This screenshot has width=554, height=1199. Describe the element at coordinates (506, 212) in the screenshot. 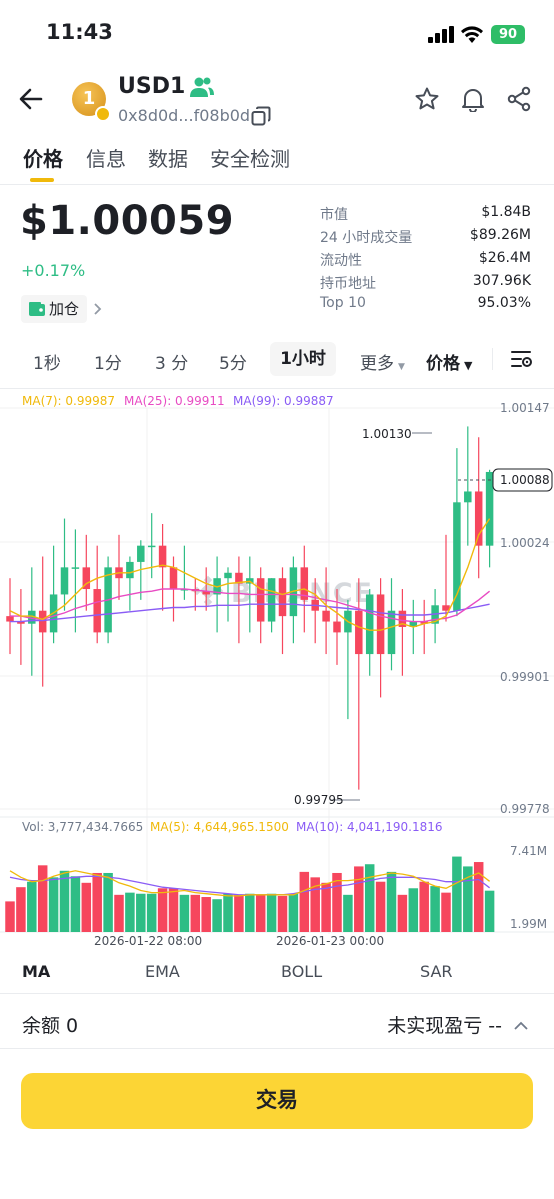

I see `stat-value: $1.84B` at that location.